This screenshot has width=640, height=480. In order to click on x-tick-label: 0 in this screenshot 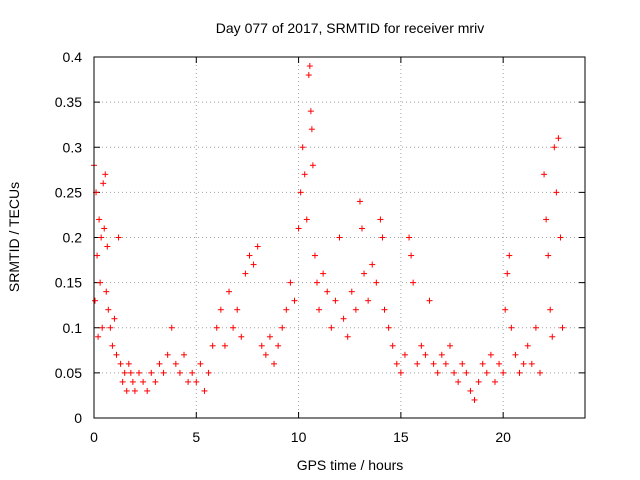, I will do `click(94, 437)`.